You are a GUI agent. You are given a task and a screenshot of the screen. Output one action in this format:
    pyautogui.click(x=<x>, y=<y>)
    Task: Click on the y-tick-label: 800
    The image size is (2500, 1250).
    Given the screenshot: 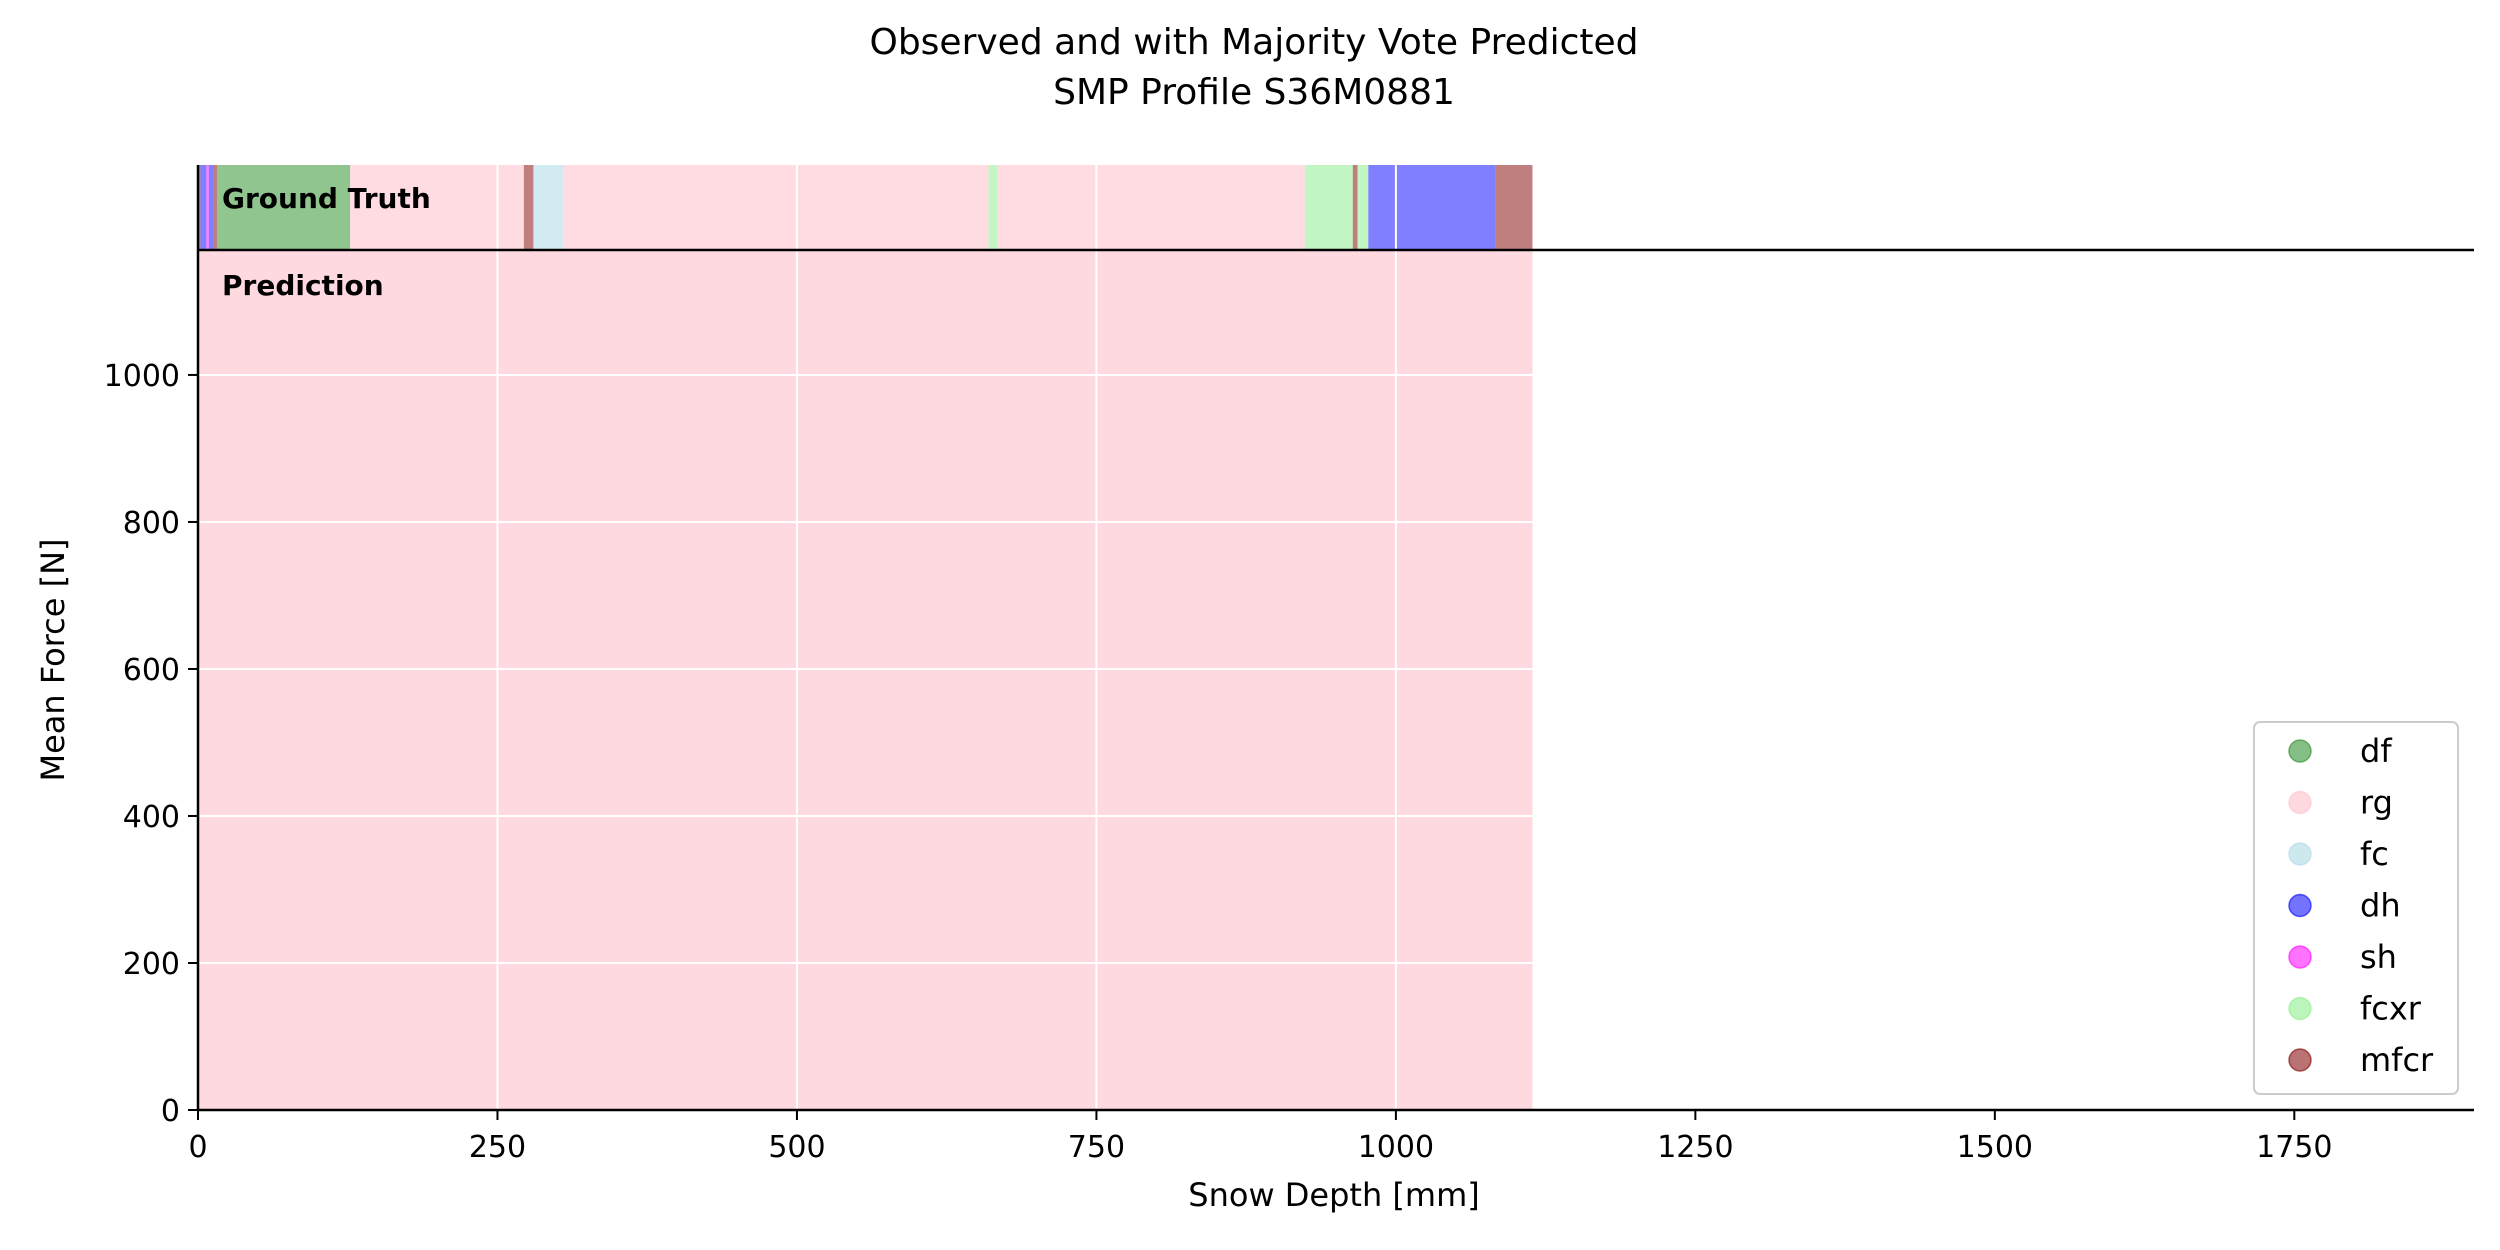 What is the action you would take?
    pyautogui.click(x=151, y=523)
    